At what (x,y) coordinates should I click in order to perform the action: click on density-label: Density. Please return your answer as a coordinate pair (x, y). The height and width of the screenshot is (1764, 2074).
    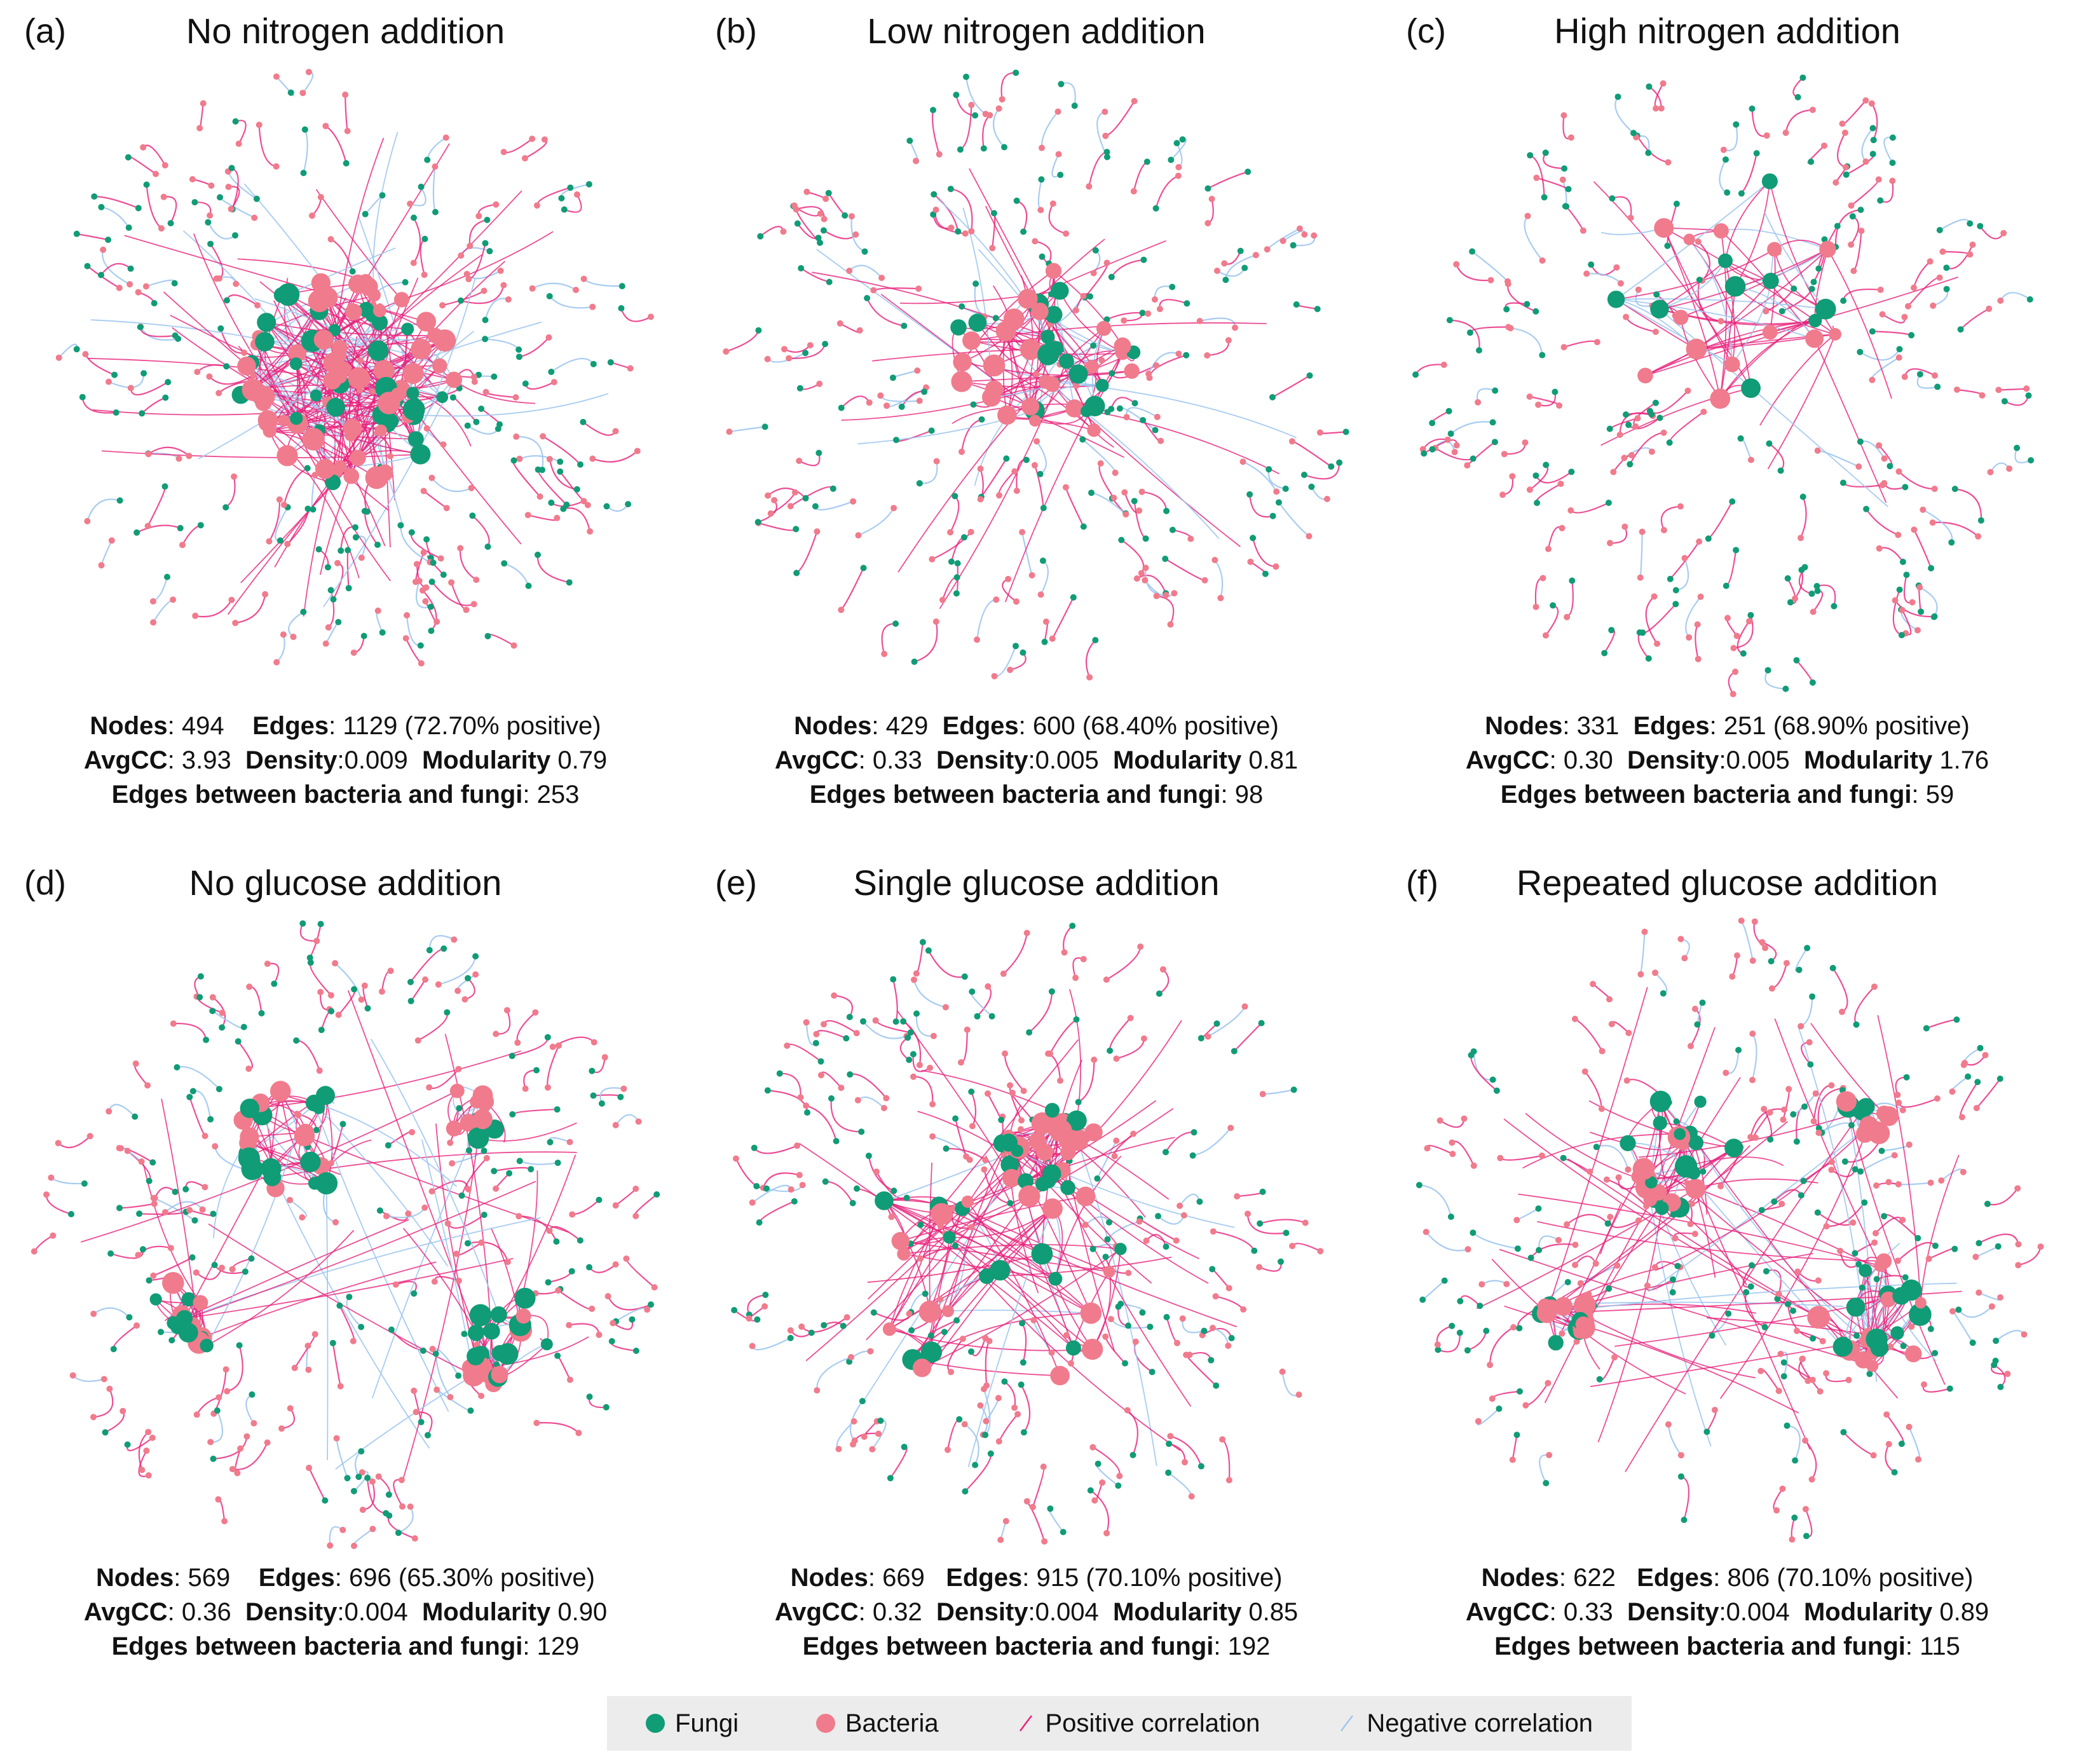
    Looking at the image, I should click on (1673, 760).